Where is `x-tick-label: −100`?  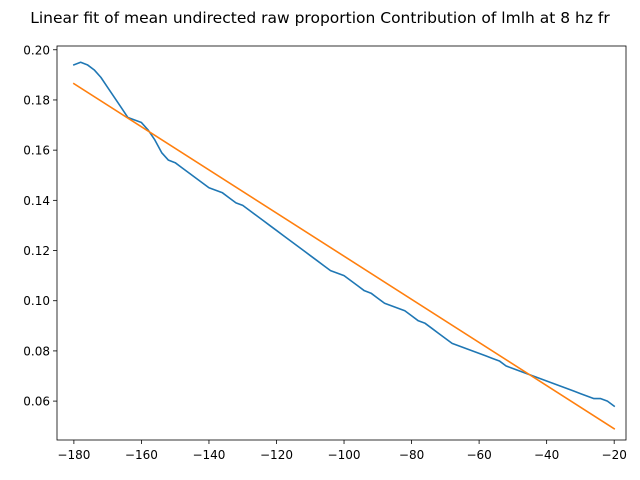 x-tick-label: −100 is located at coordinates (344, 455).